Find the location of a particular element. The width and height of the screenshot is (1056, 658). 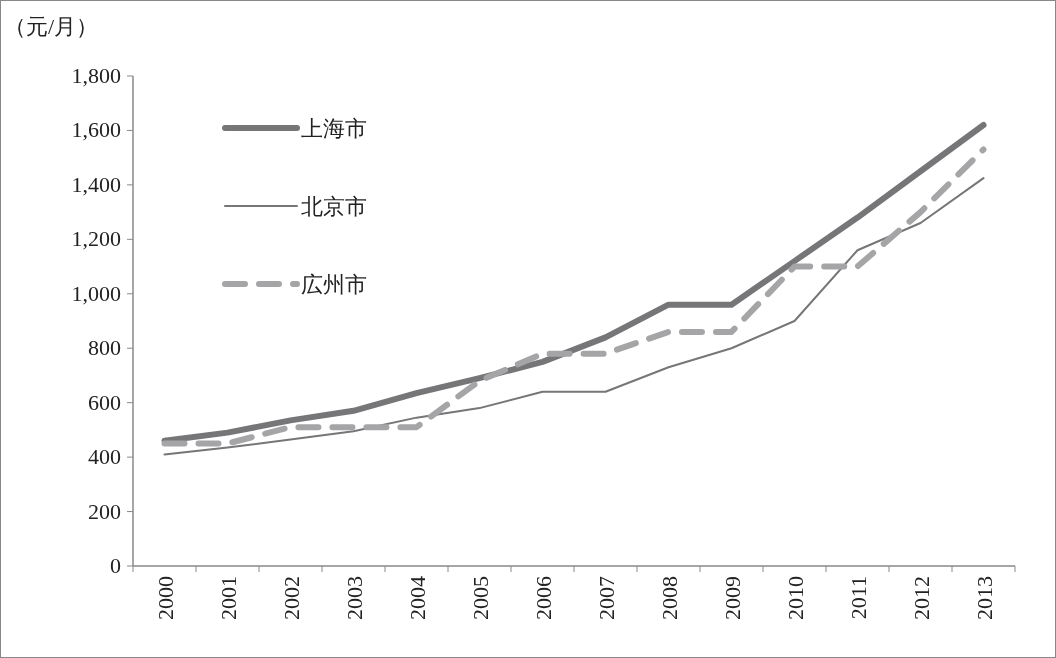

y-tick-label: 1,800 is located at coordinates (96, 75).